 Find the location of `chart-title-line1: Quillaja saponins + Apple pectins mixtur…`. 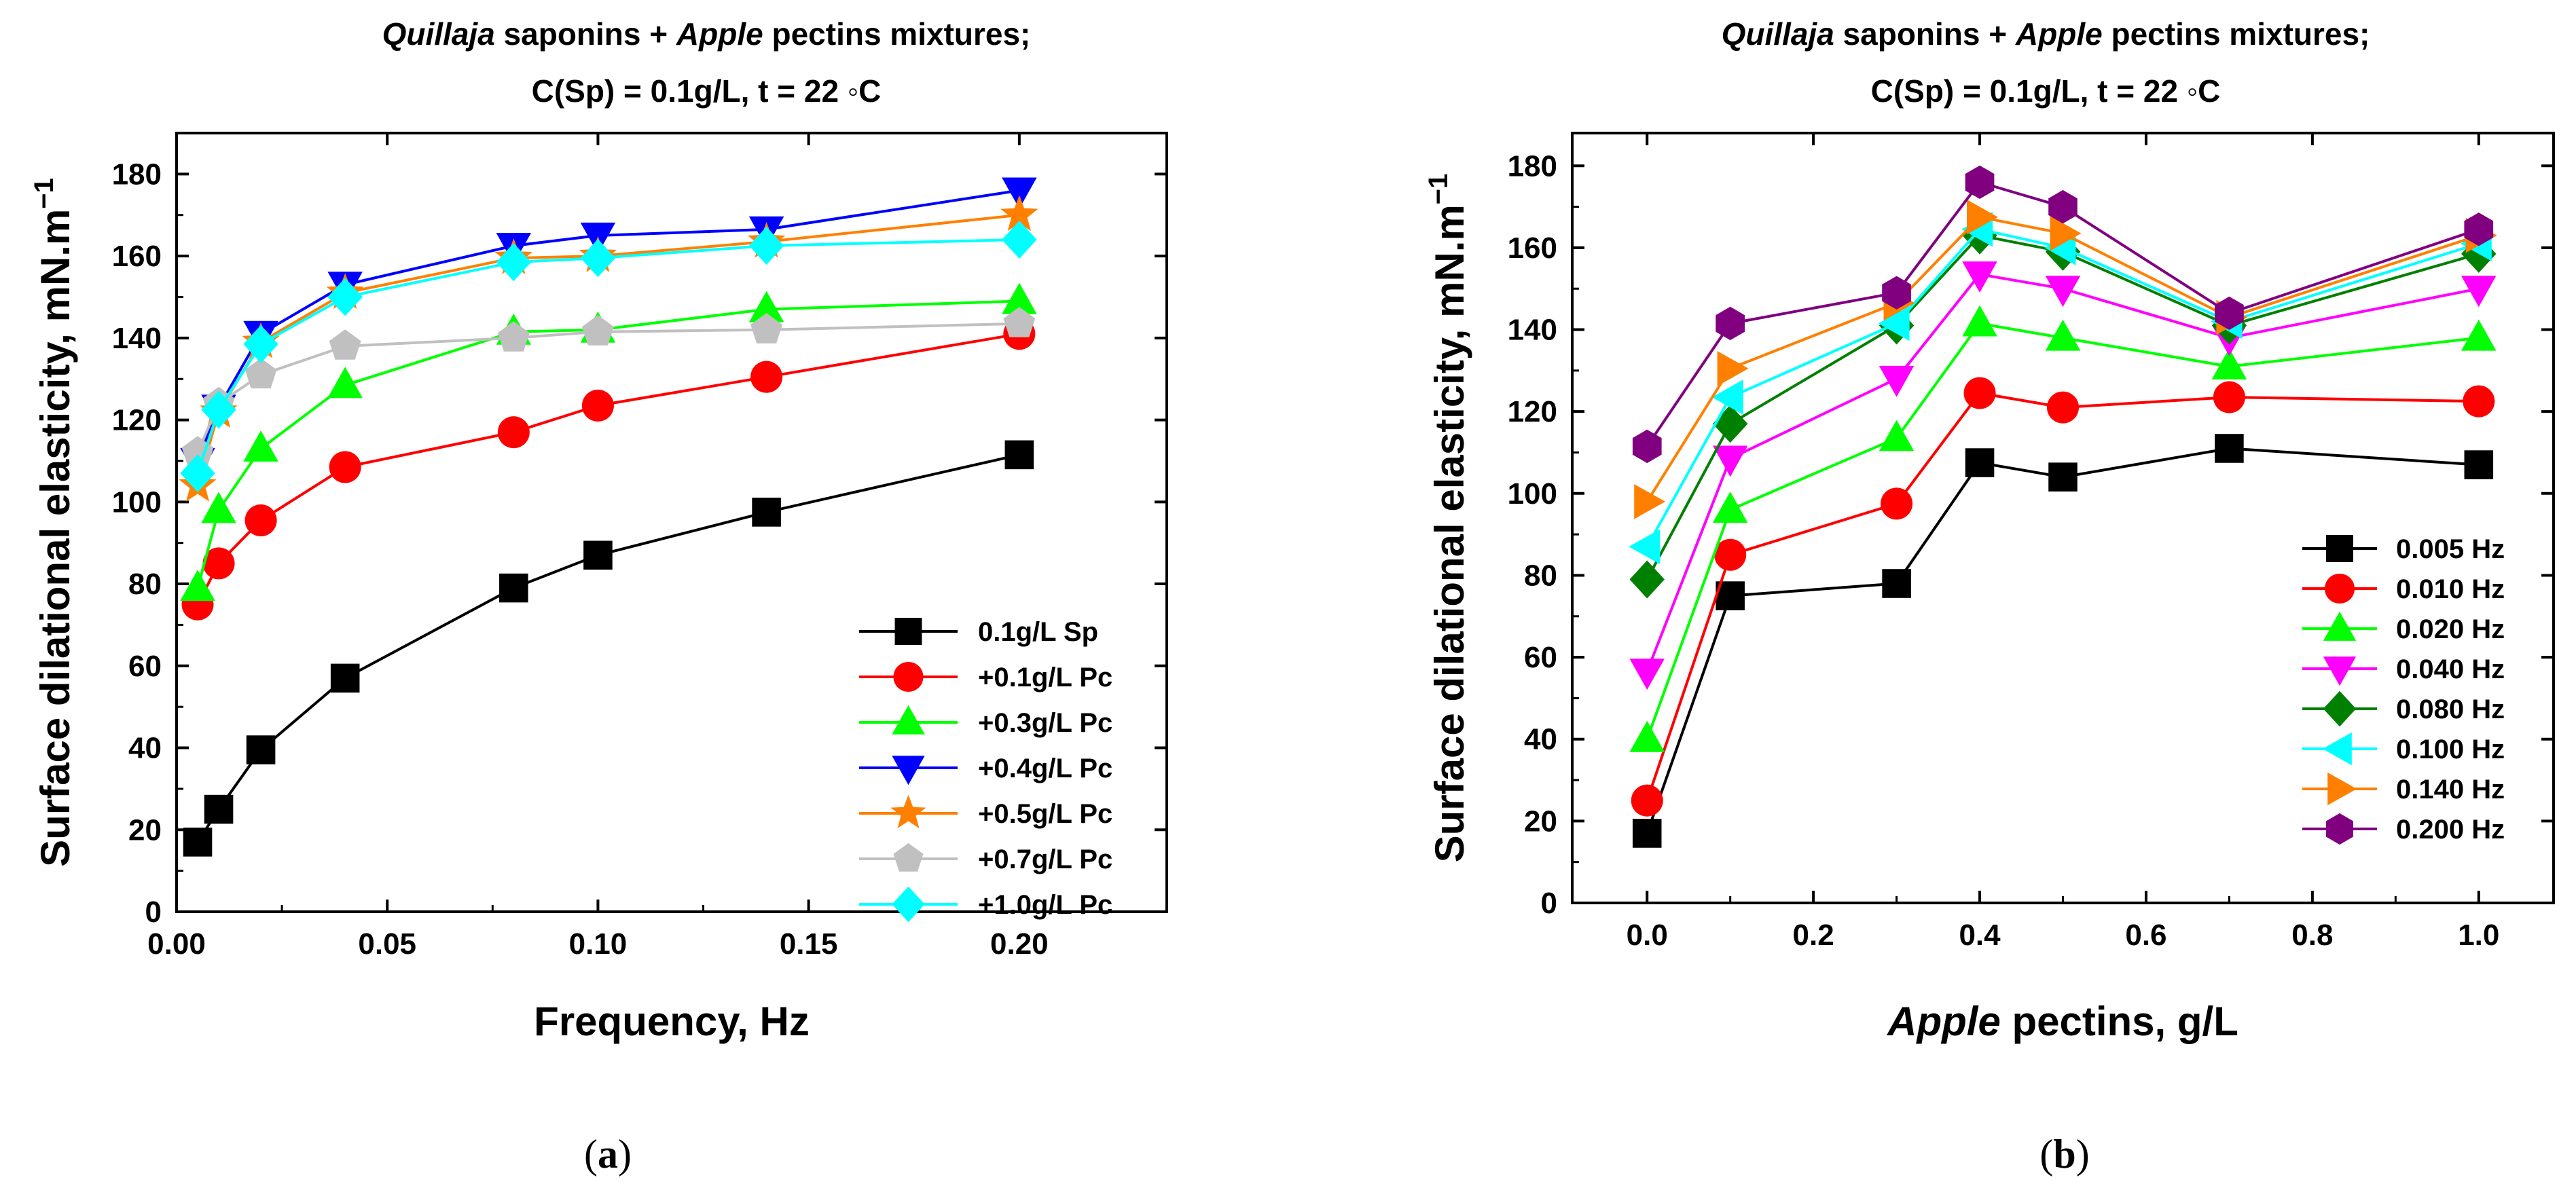

chart-title-line1: Quillaja saponins + Apple pectins mixtur… is located at coordinates (706, 34).